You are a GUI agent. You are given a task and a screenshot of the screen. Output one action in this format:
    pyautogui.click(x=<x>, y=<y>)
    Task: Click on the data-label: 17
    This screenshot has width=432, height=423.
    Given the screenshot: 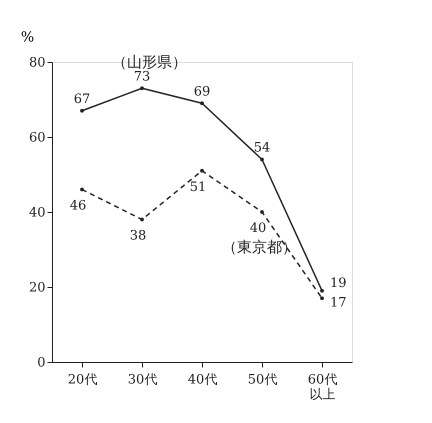 What is the action you would take?
    pyautogui.click(x=338, y=302)
    